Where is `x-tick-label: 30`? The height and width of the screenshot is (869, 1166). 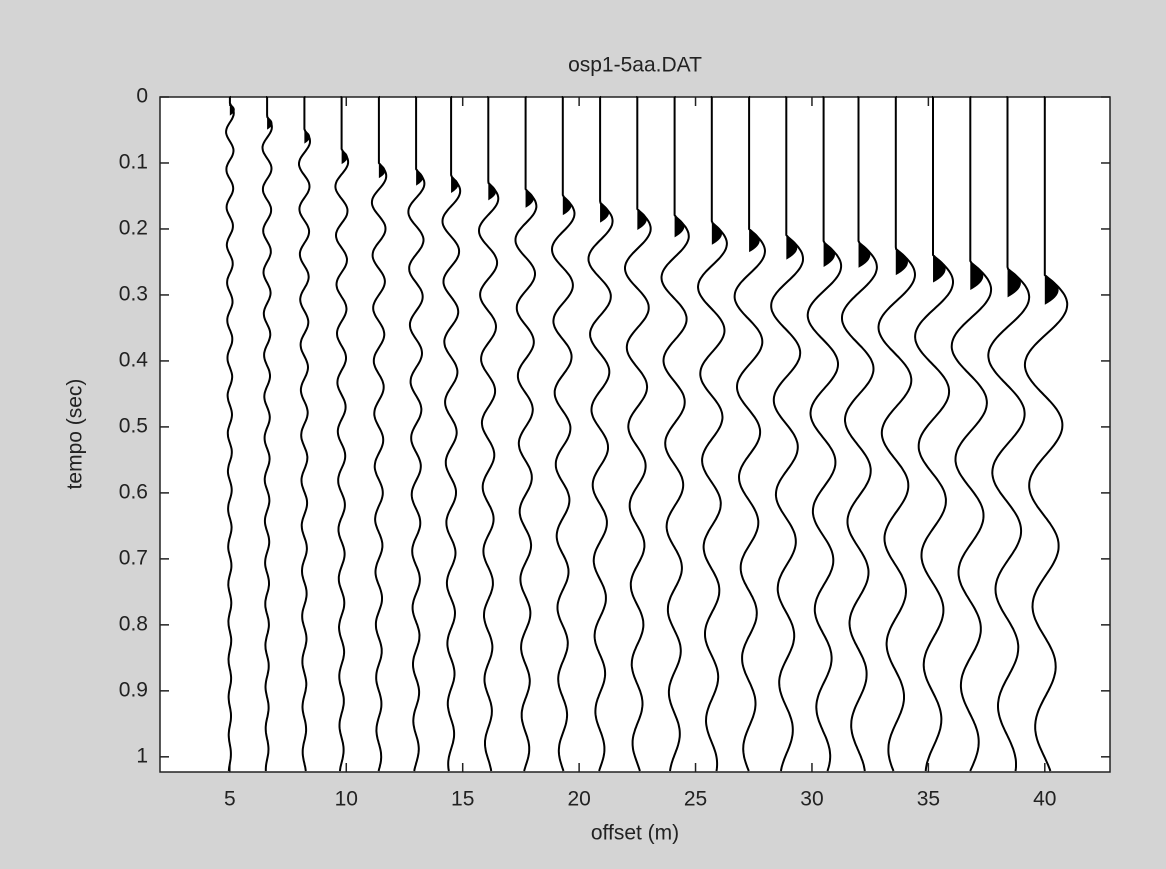 x-tick-label: 30 is located at coordinates (811, 799).